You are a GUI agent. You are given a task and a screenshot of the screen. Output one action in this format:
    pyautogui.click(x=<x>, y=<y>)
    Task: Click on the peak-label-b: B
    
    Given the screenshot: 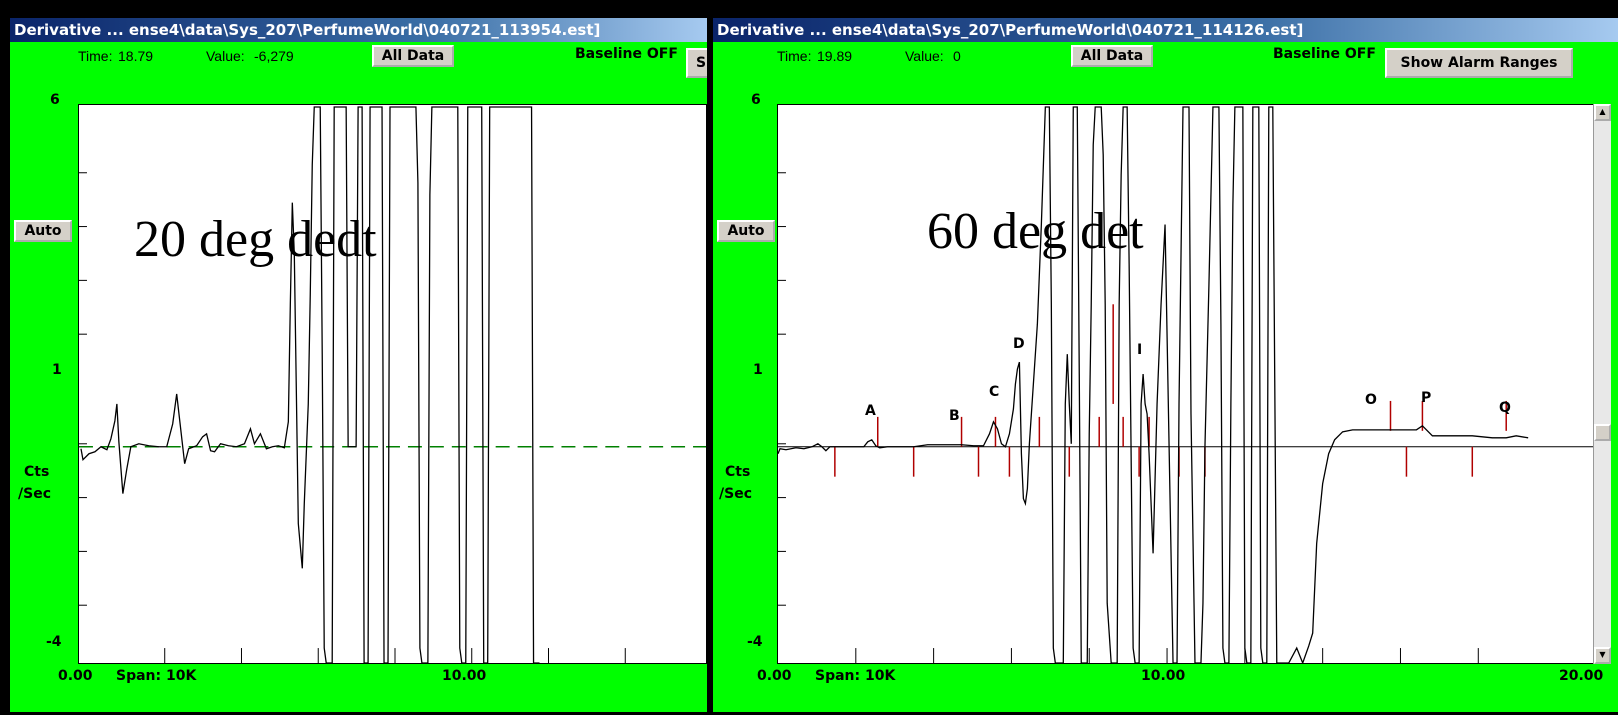 What is the action you would take?
    pyautogui.click(x=954, y=416)
    